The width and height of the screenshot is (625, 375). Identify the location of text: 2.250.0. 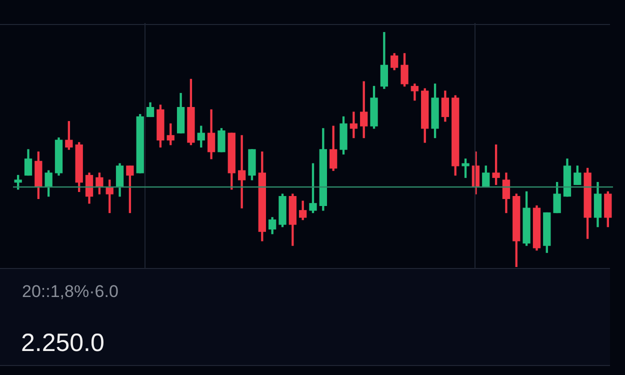
(62, 343).